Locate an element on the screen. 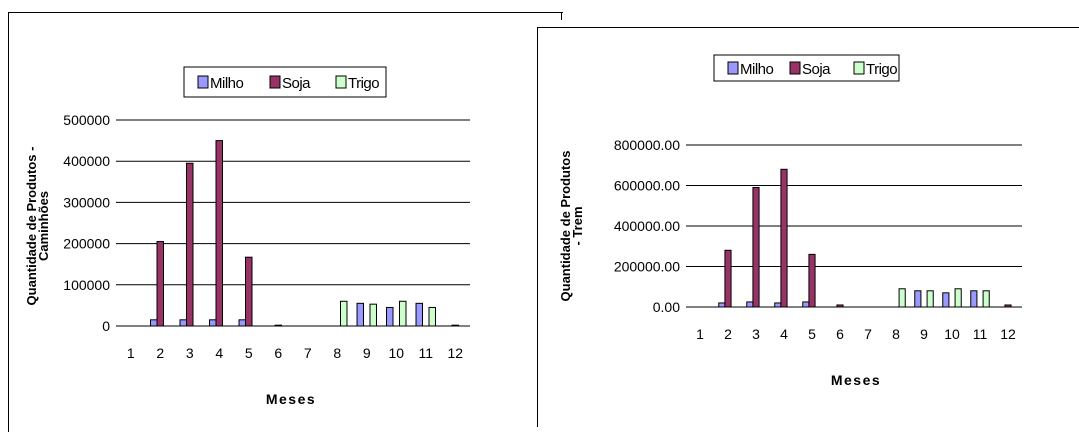 The image size is (1079, 432). y-tick-label: 600000.00 is located at coordinates (647, 186).